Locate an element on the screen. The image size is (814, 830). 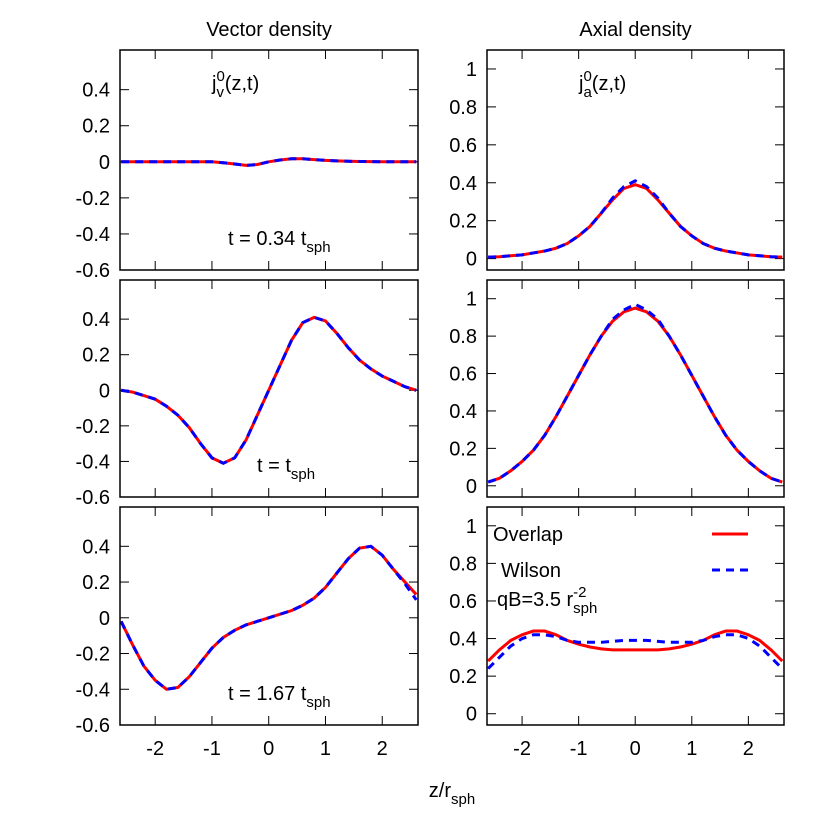
legend-note-sup: -2 is located at coordinates (579, 592).